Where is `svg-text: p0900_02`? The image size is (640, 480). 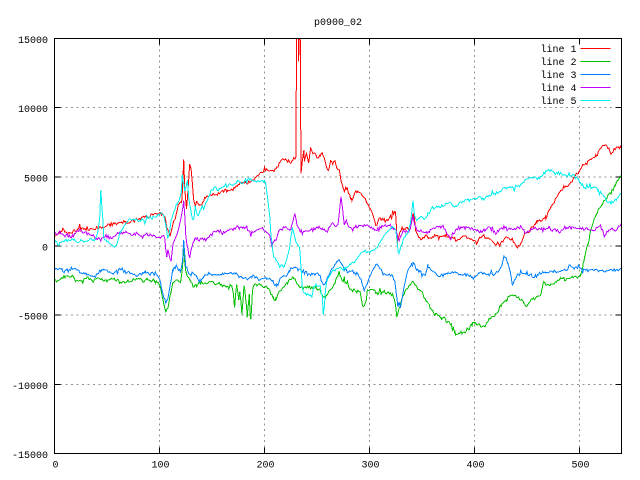 svg-text: p0900_02 is located at coordinates (338, 23).